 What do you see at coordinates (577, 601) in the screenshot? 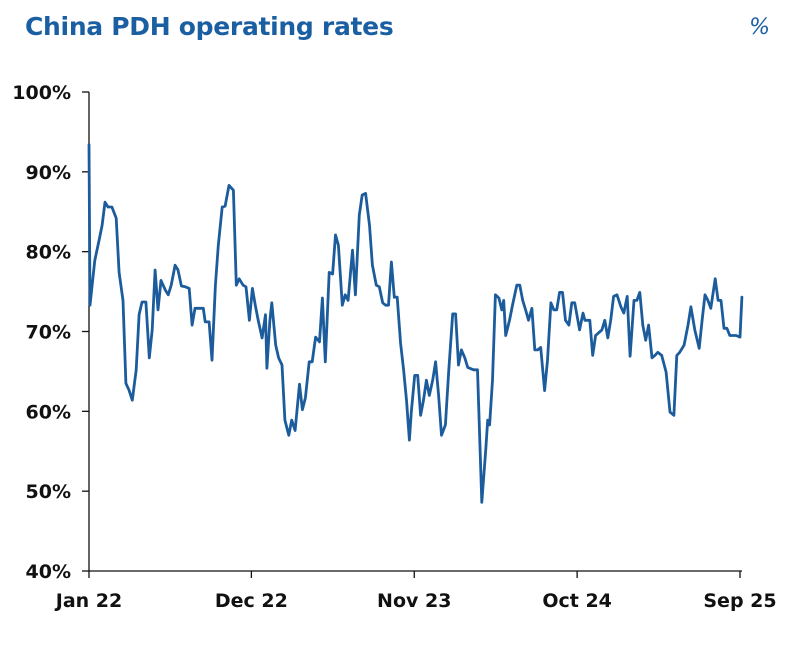
I see `x-tick-label: Oct 24` at bounding box center [577, 601].